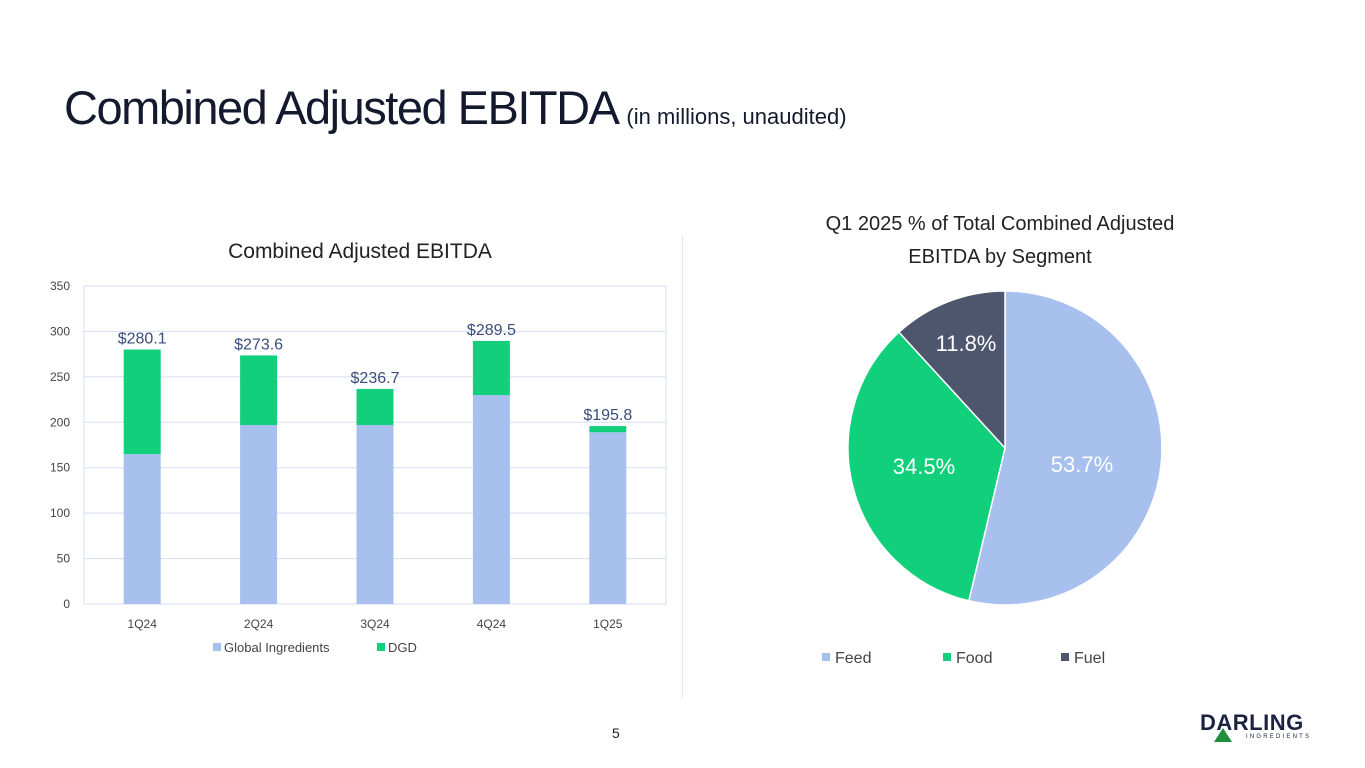 This screenshot has width=1365, height=768. I want to click on pie-slice-feed, so click(1065, 448).